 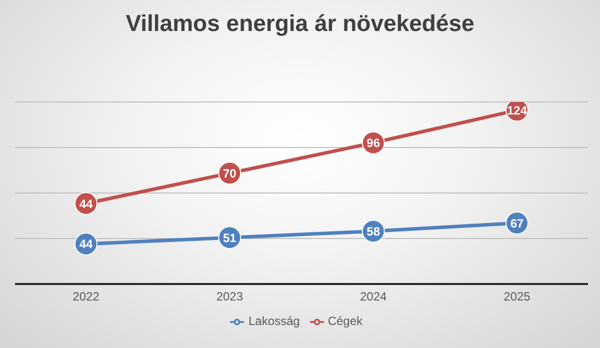 I want to click on x-tick-label: 2023, so click(x=230, y=297).